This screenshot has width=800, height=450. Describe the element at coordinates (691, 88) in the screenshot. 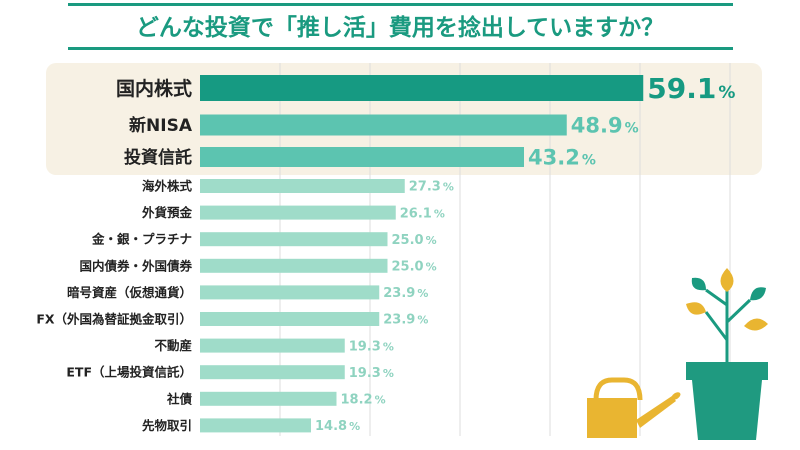

I see `value-label: 59.1%` at that location.